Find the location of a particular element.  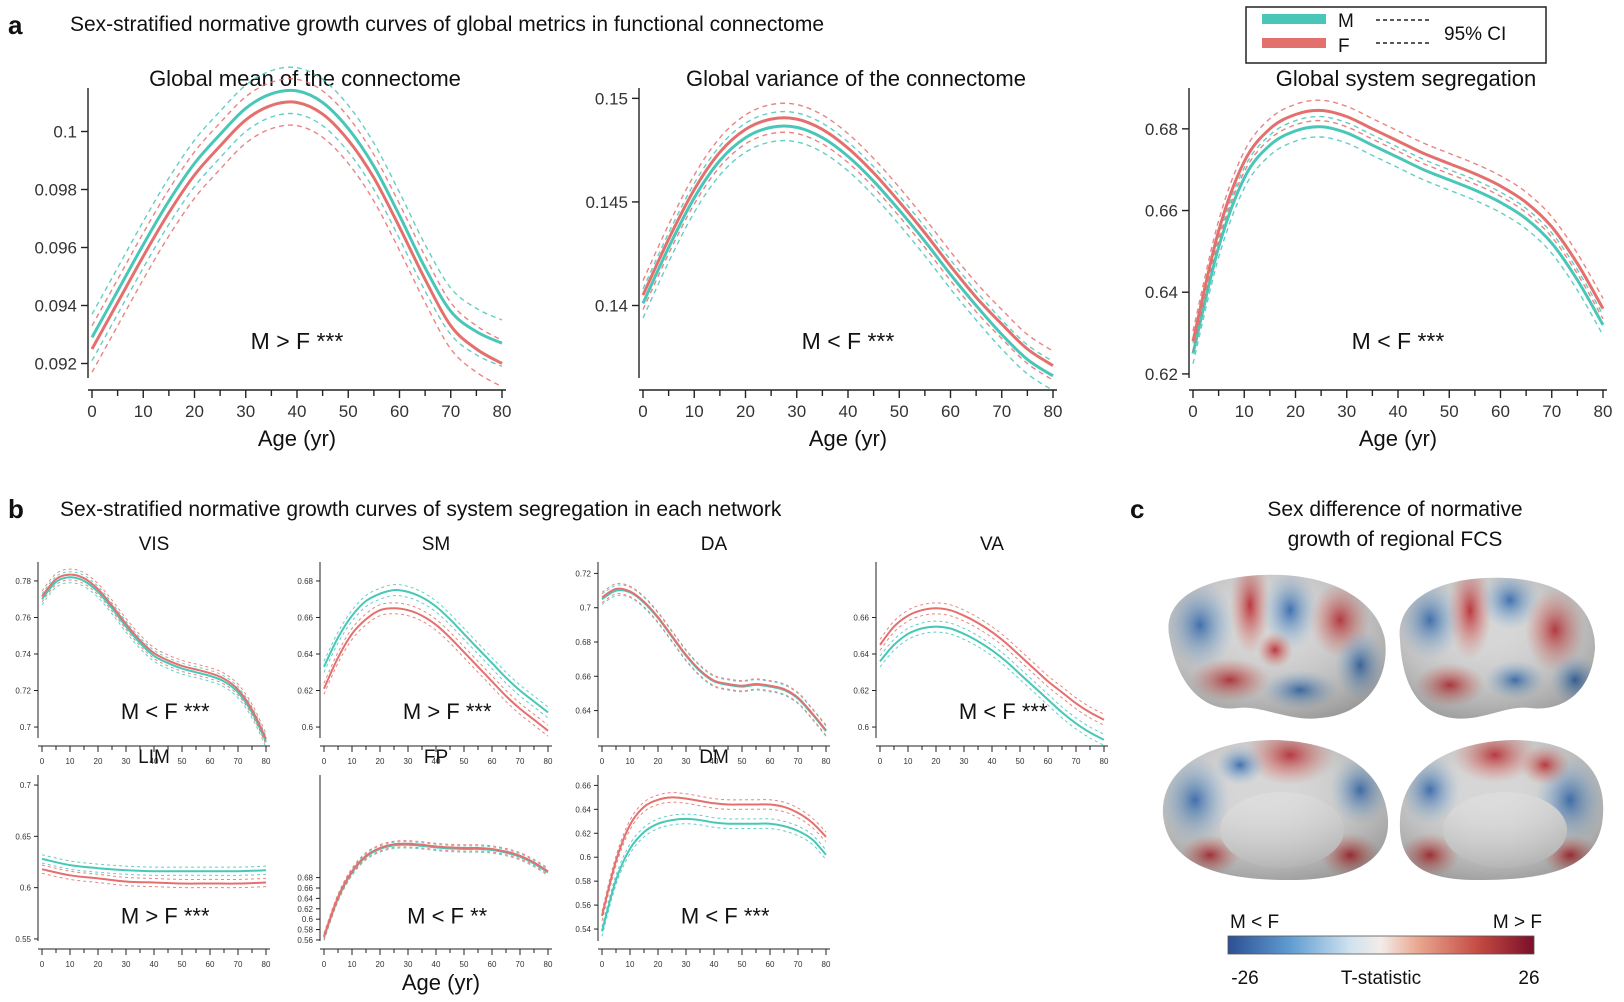

y-tick-label: 0.098 is located at coordinates (55, 190).